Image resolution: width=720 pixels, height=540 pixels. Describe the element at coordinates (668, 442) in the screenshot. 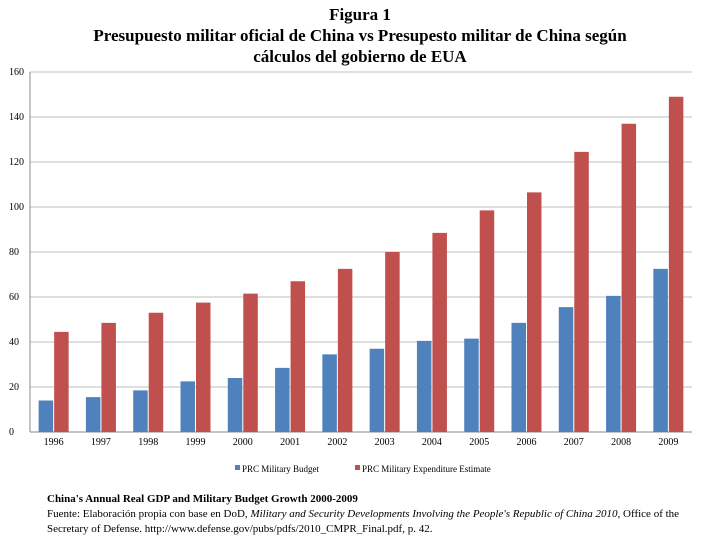

I see `x-tick-label: 2009` at that location.